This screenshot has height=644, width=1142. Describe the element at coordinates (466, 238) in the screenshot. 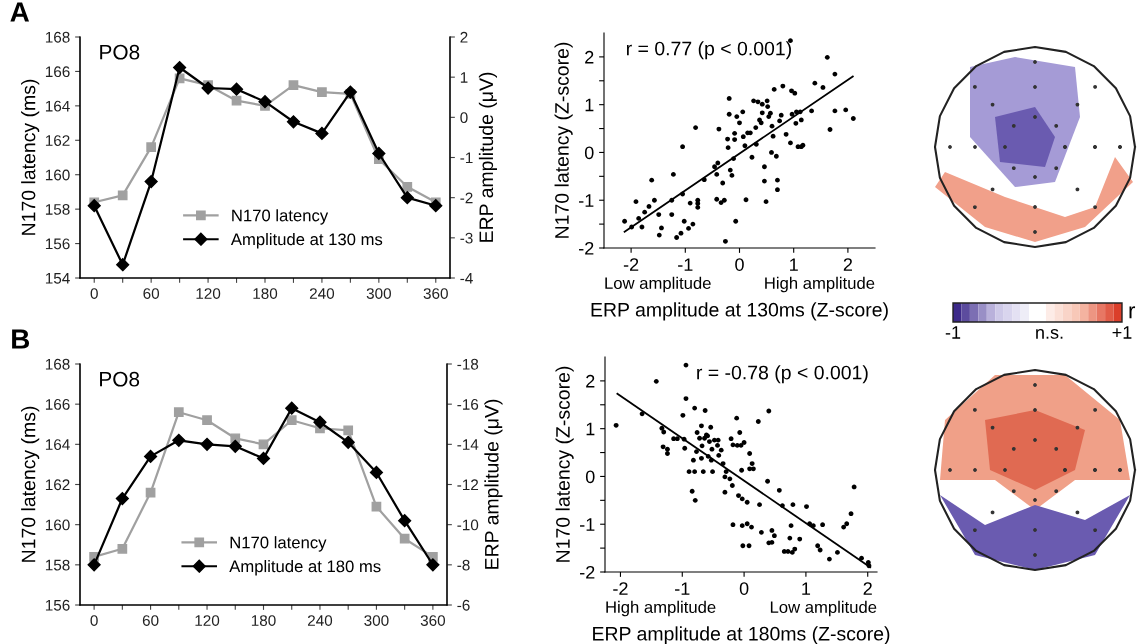

I see `y2-tick-label: -3` at that location.